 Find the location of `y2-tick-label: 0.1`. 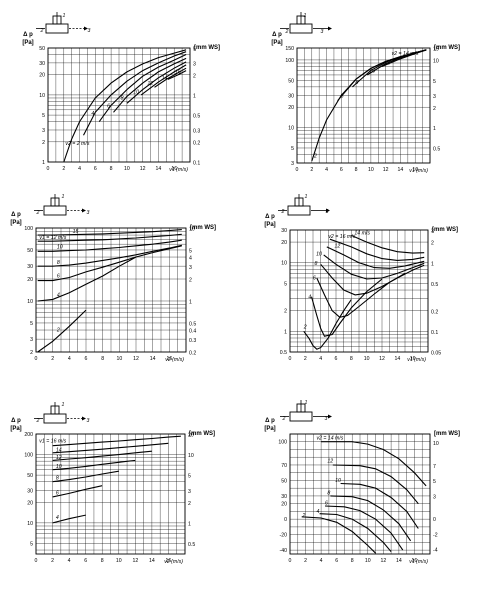

y2-tick-label: 0.1 is located at coordinates (196, 164).